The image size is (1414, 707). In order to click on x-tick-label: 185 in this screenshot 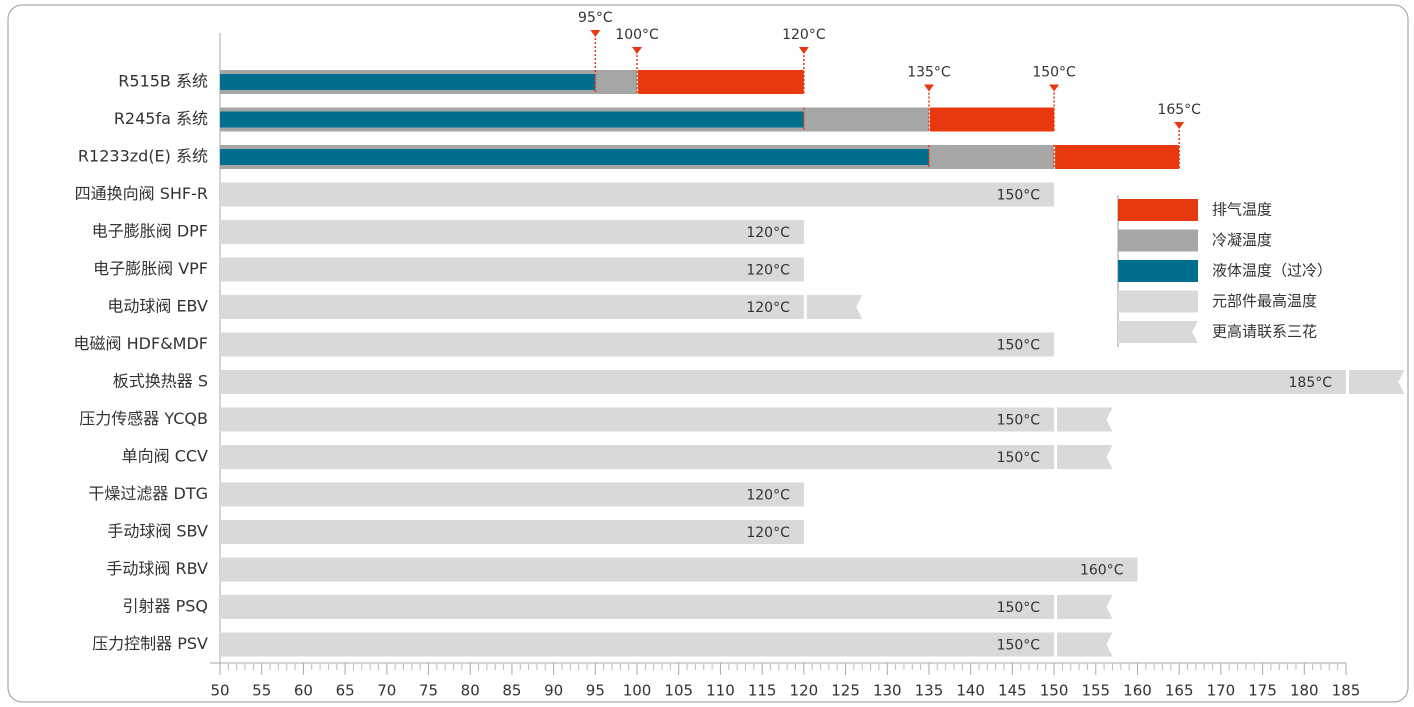, I will do `click(1346, 691)`.